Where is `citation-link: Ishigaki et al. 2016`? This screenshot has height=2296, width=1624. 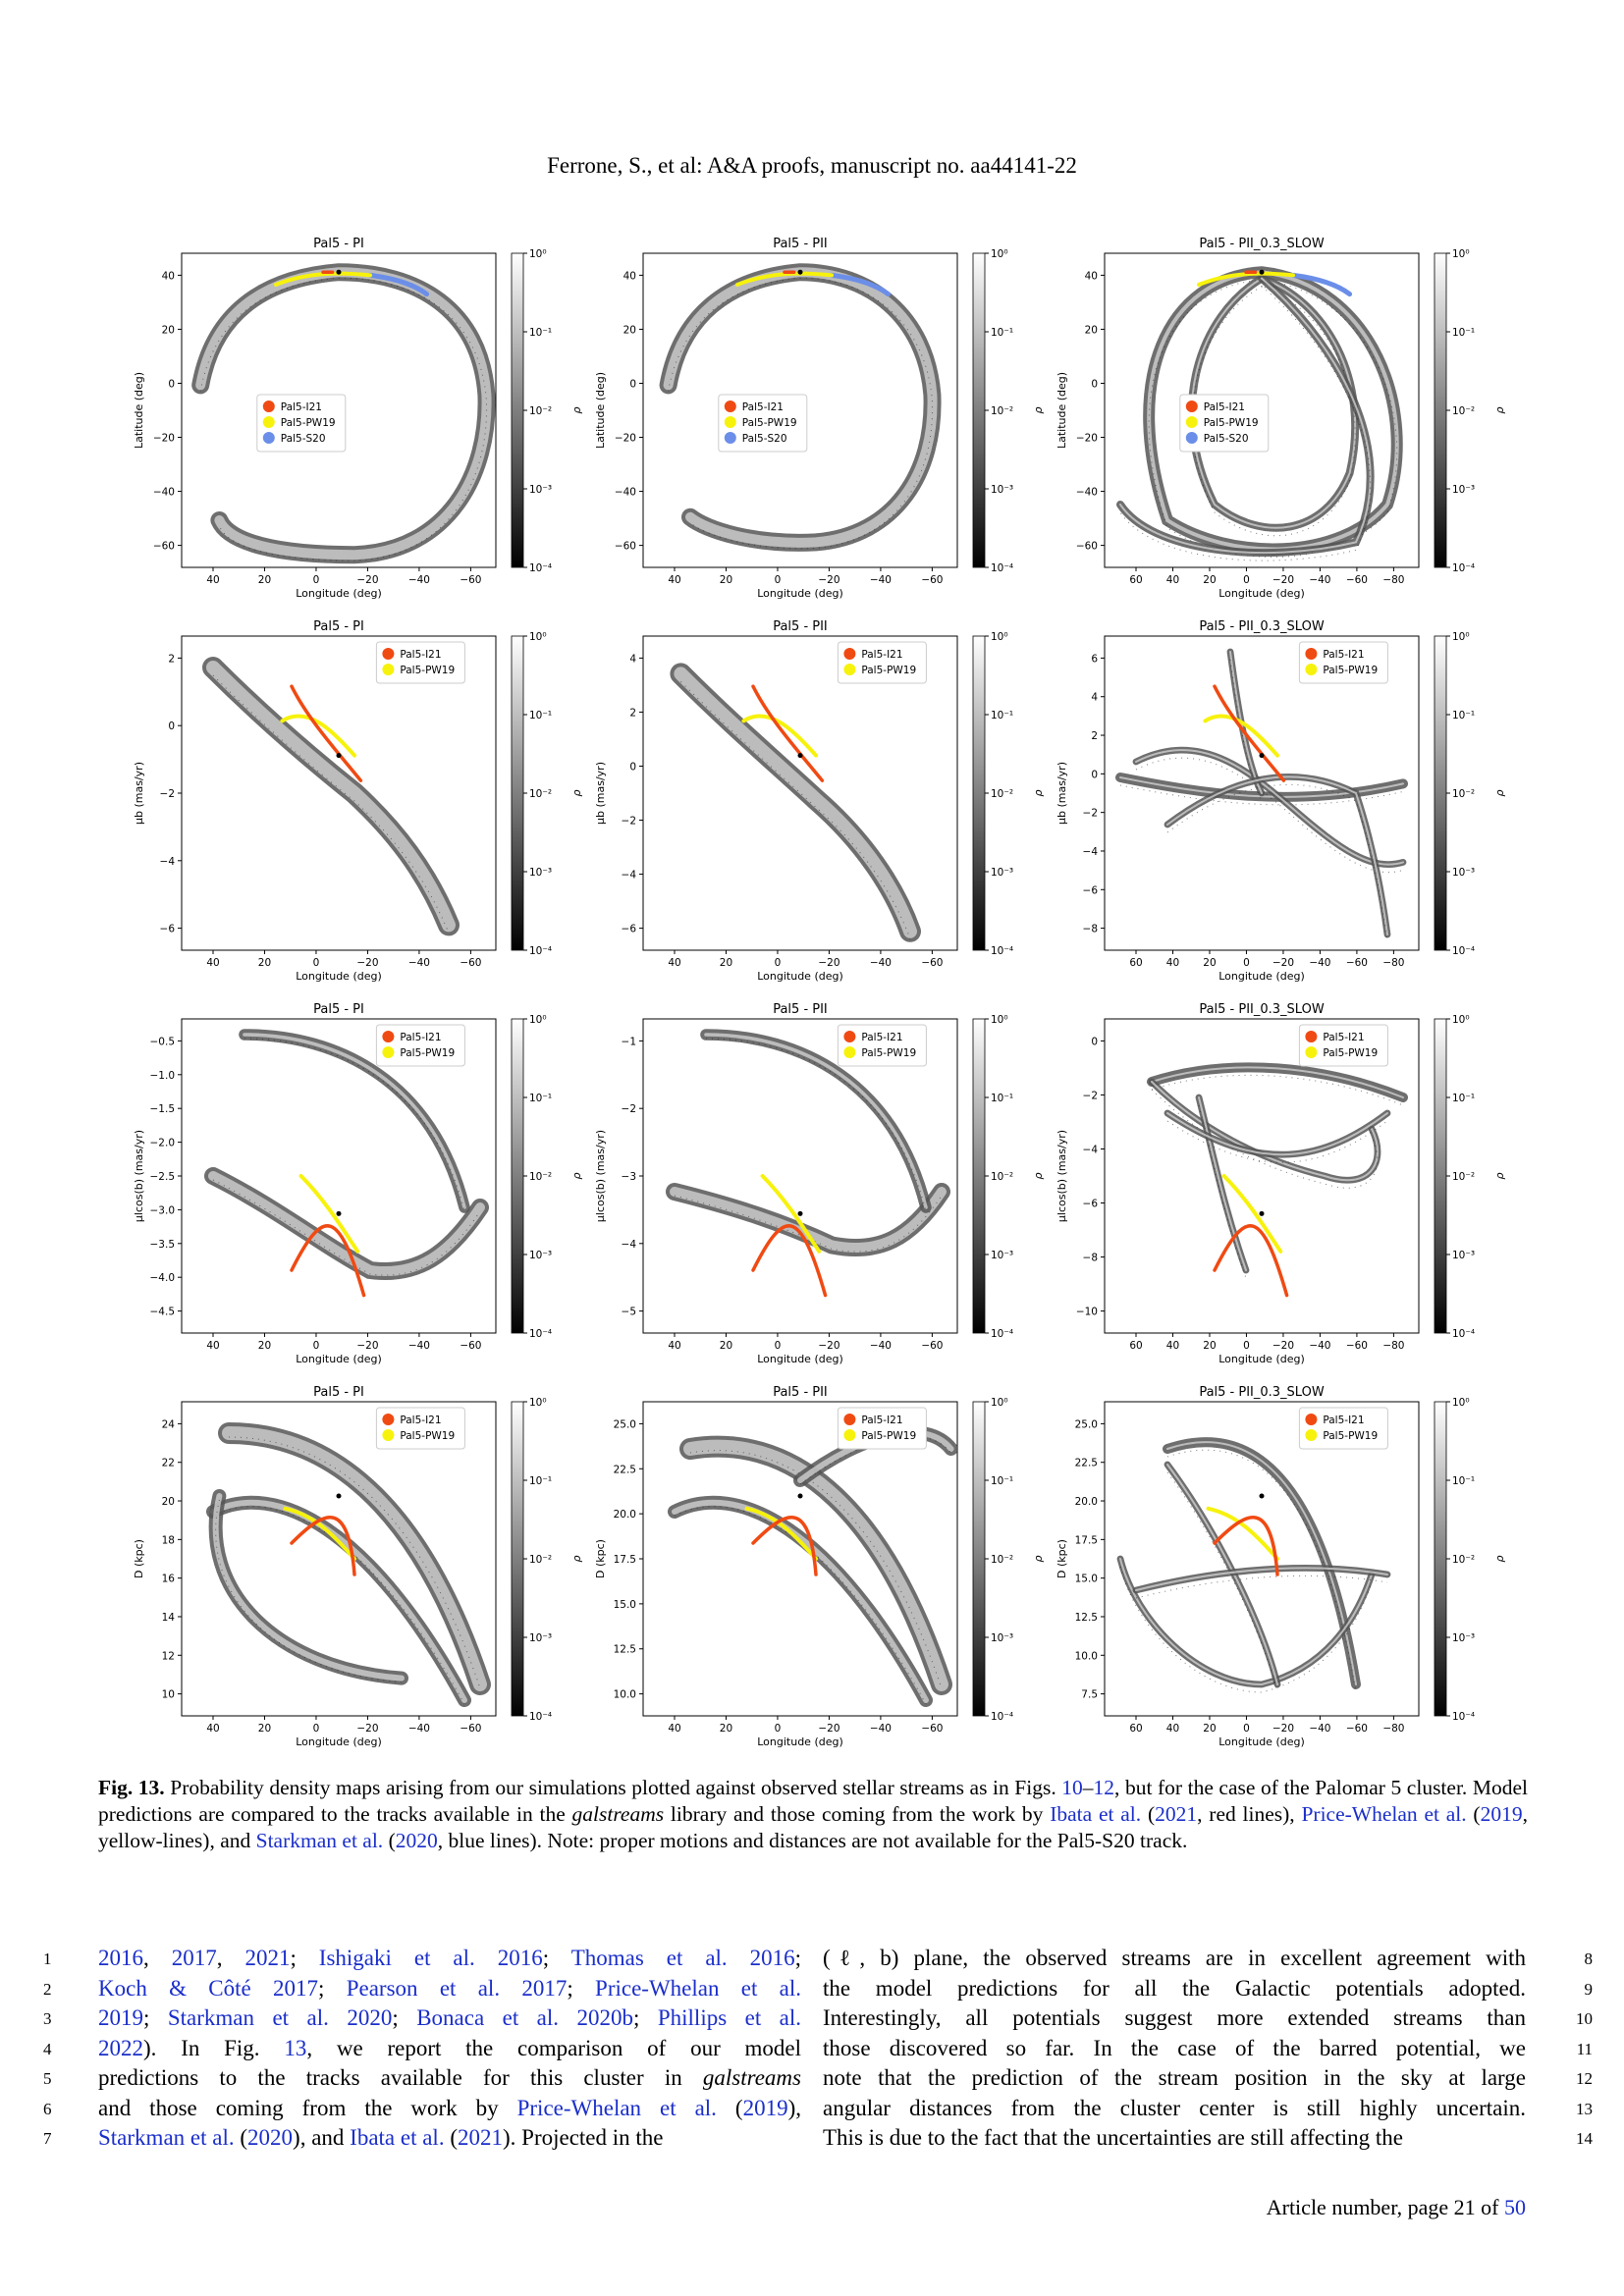
citation-link: Ishigaki et al. 2016 is located at coordinates (430, 1958).